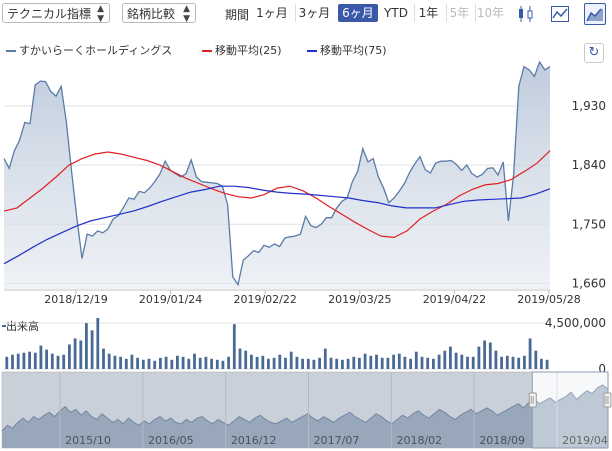 Image resolution: width=612 pixels, height=451 pixels. Describe the element at coordinates (49, 14) in the screenshot. I see `technical-indicator-label: テクニカル指標` at that location.